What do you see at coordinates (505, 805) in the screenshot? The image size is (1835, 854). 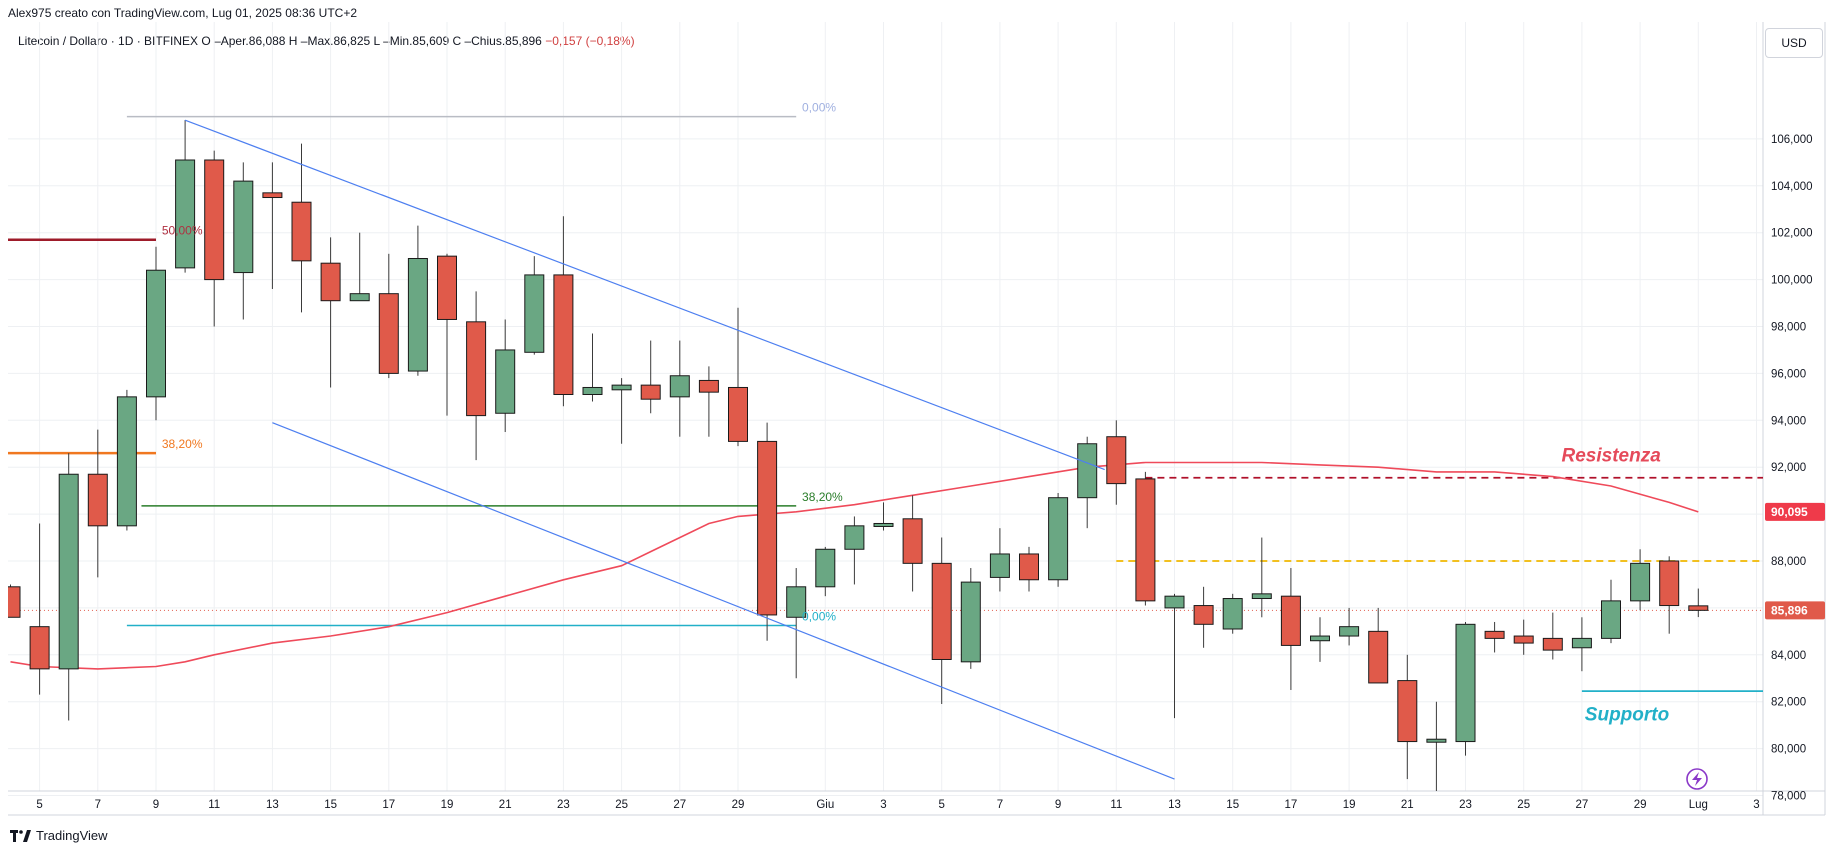 I see `time-tick-label: 21` at bounding box center [505, 805].